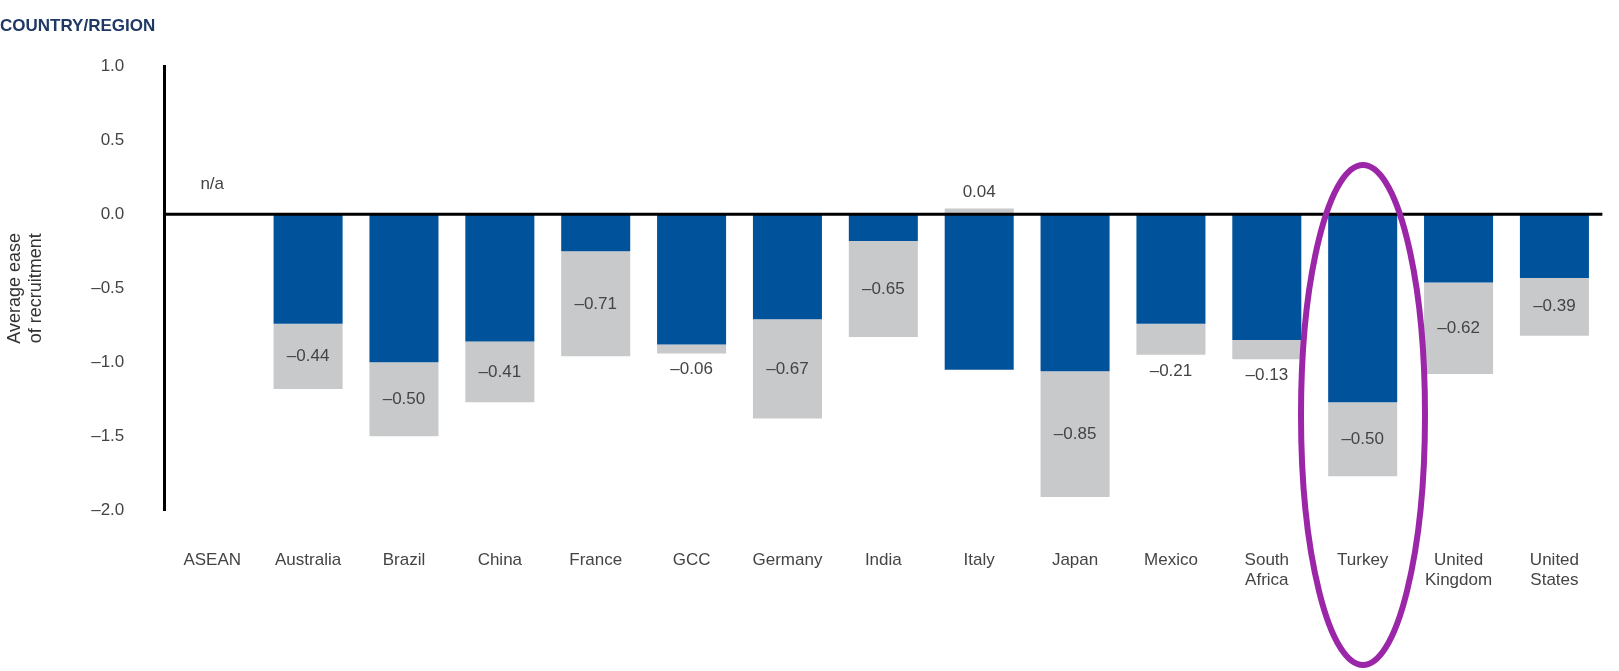 The width and height of the screenshot is (1619, 671). I want to click on y-tick-label: –1.0, so click(108, 361).